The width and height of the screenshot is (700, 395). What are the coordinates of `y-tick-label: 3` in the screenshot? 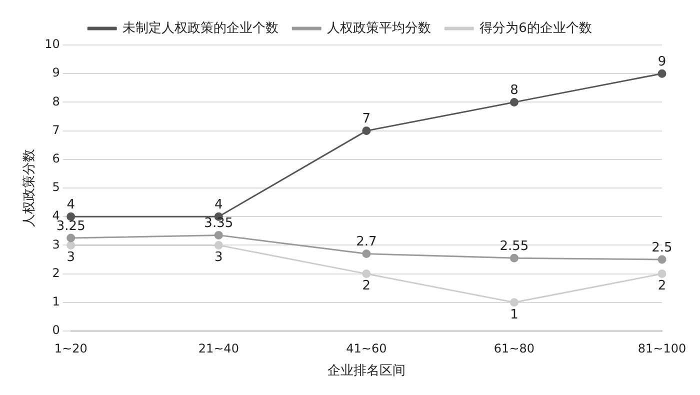 It's located at (56, 244).